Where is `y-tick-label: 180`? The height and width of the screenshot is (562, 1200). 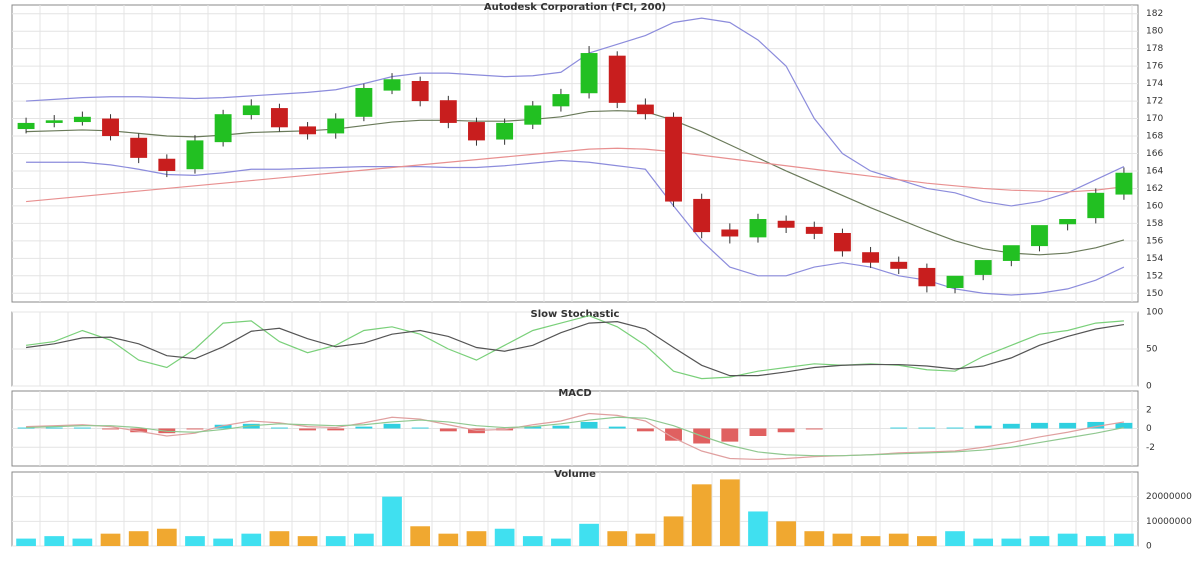 y-tick-label: 180 is located at coordinates (1154, 32).